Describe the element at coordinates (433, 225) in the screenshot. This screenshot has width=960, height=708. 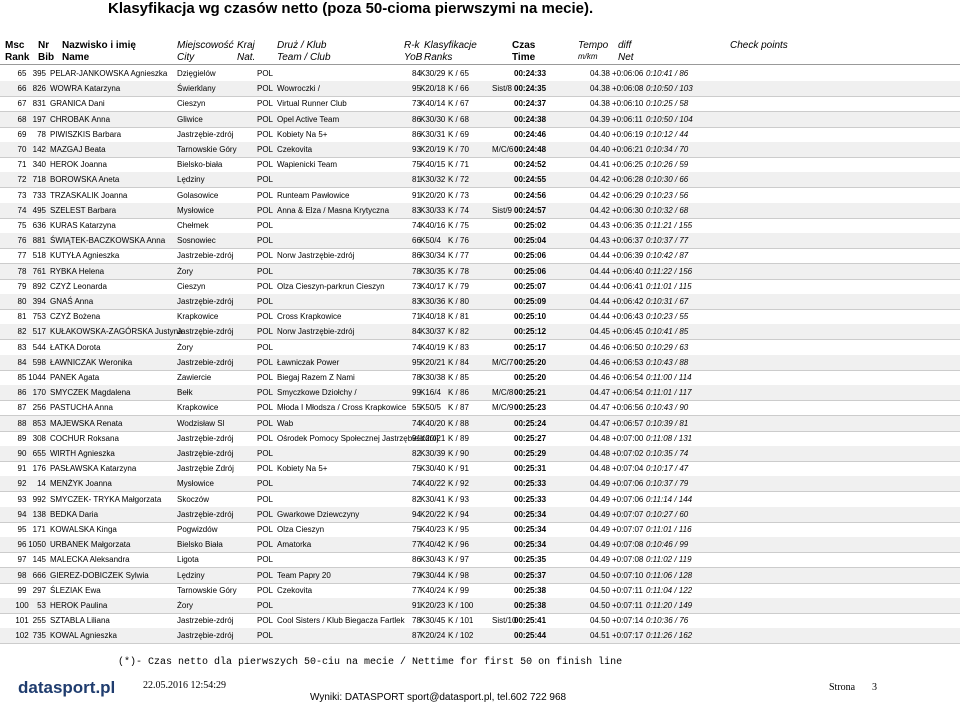
I see `category: K40/16` at that location.